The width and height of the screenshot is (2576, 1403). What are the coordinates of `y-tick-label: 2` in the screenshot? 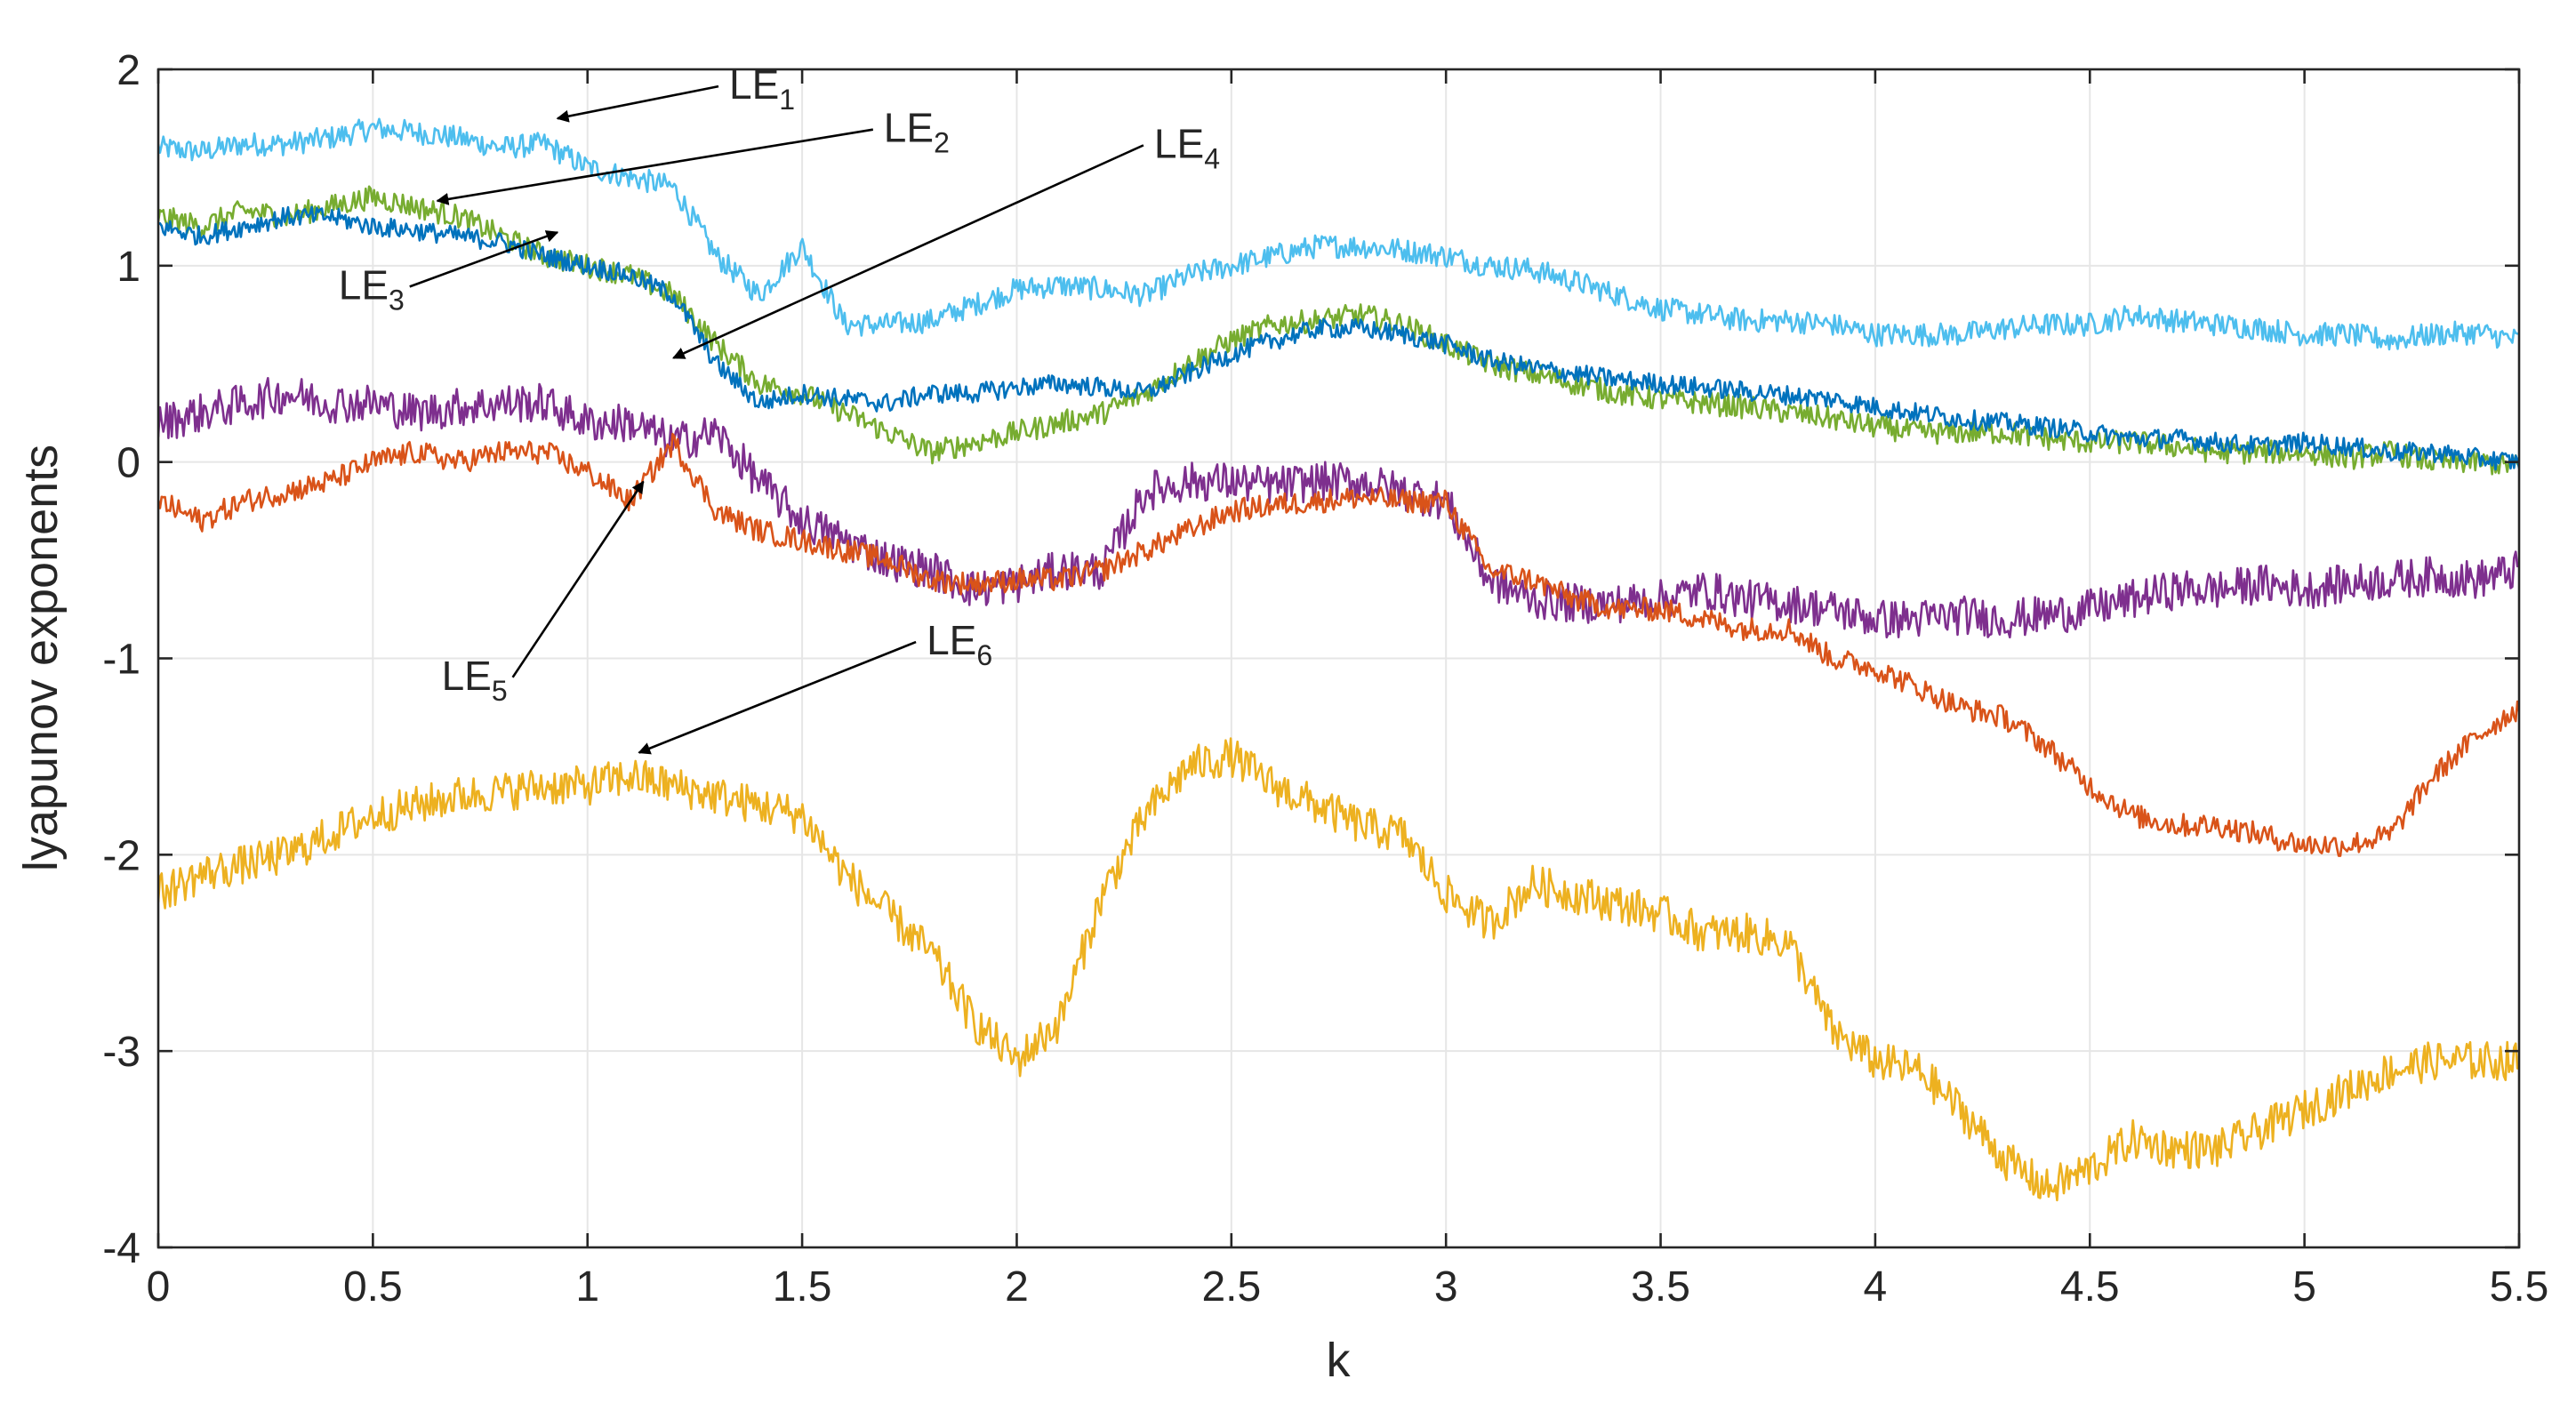 It's located at (128, 71).